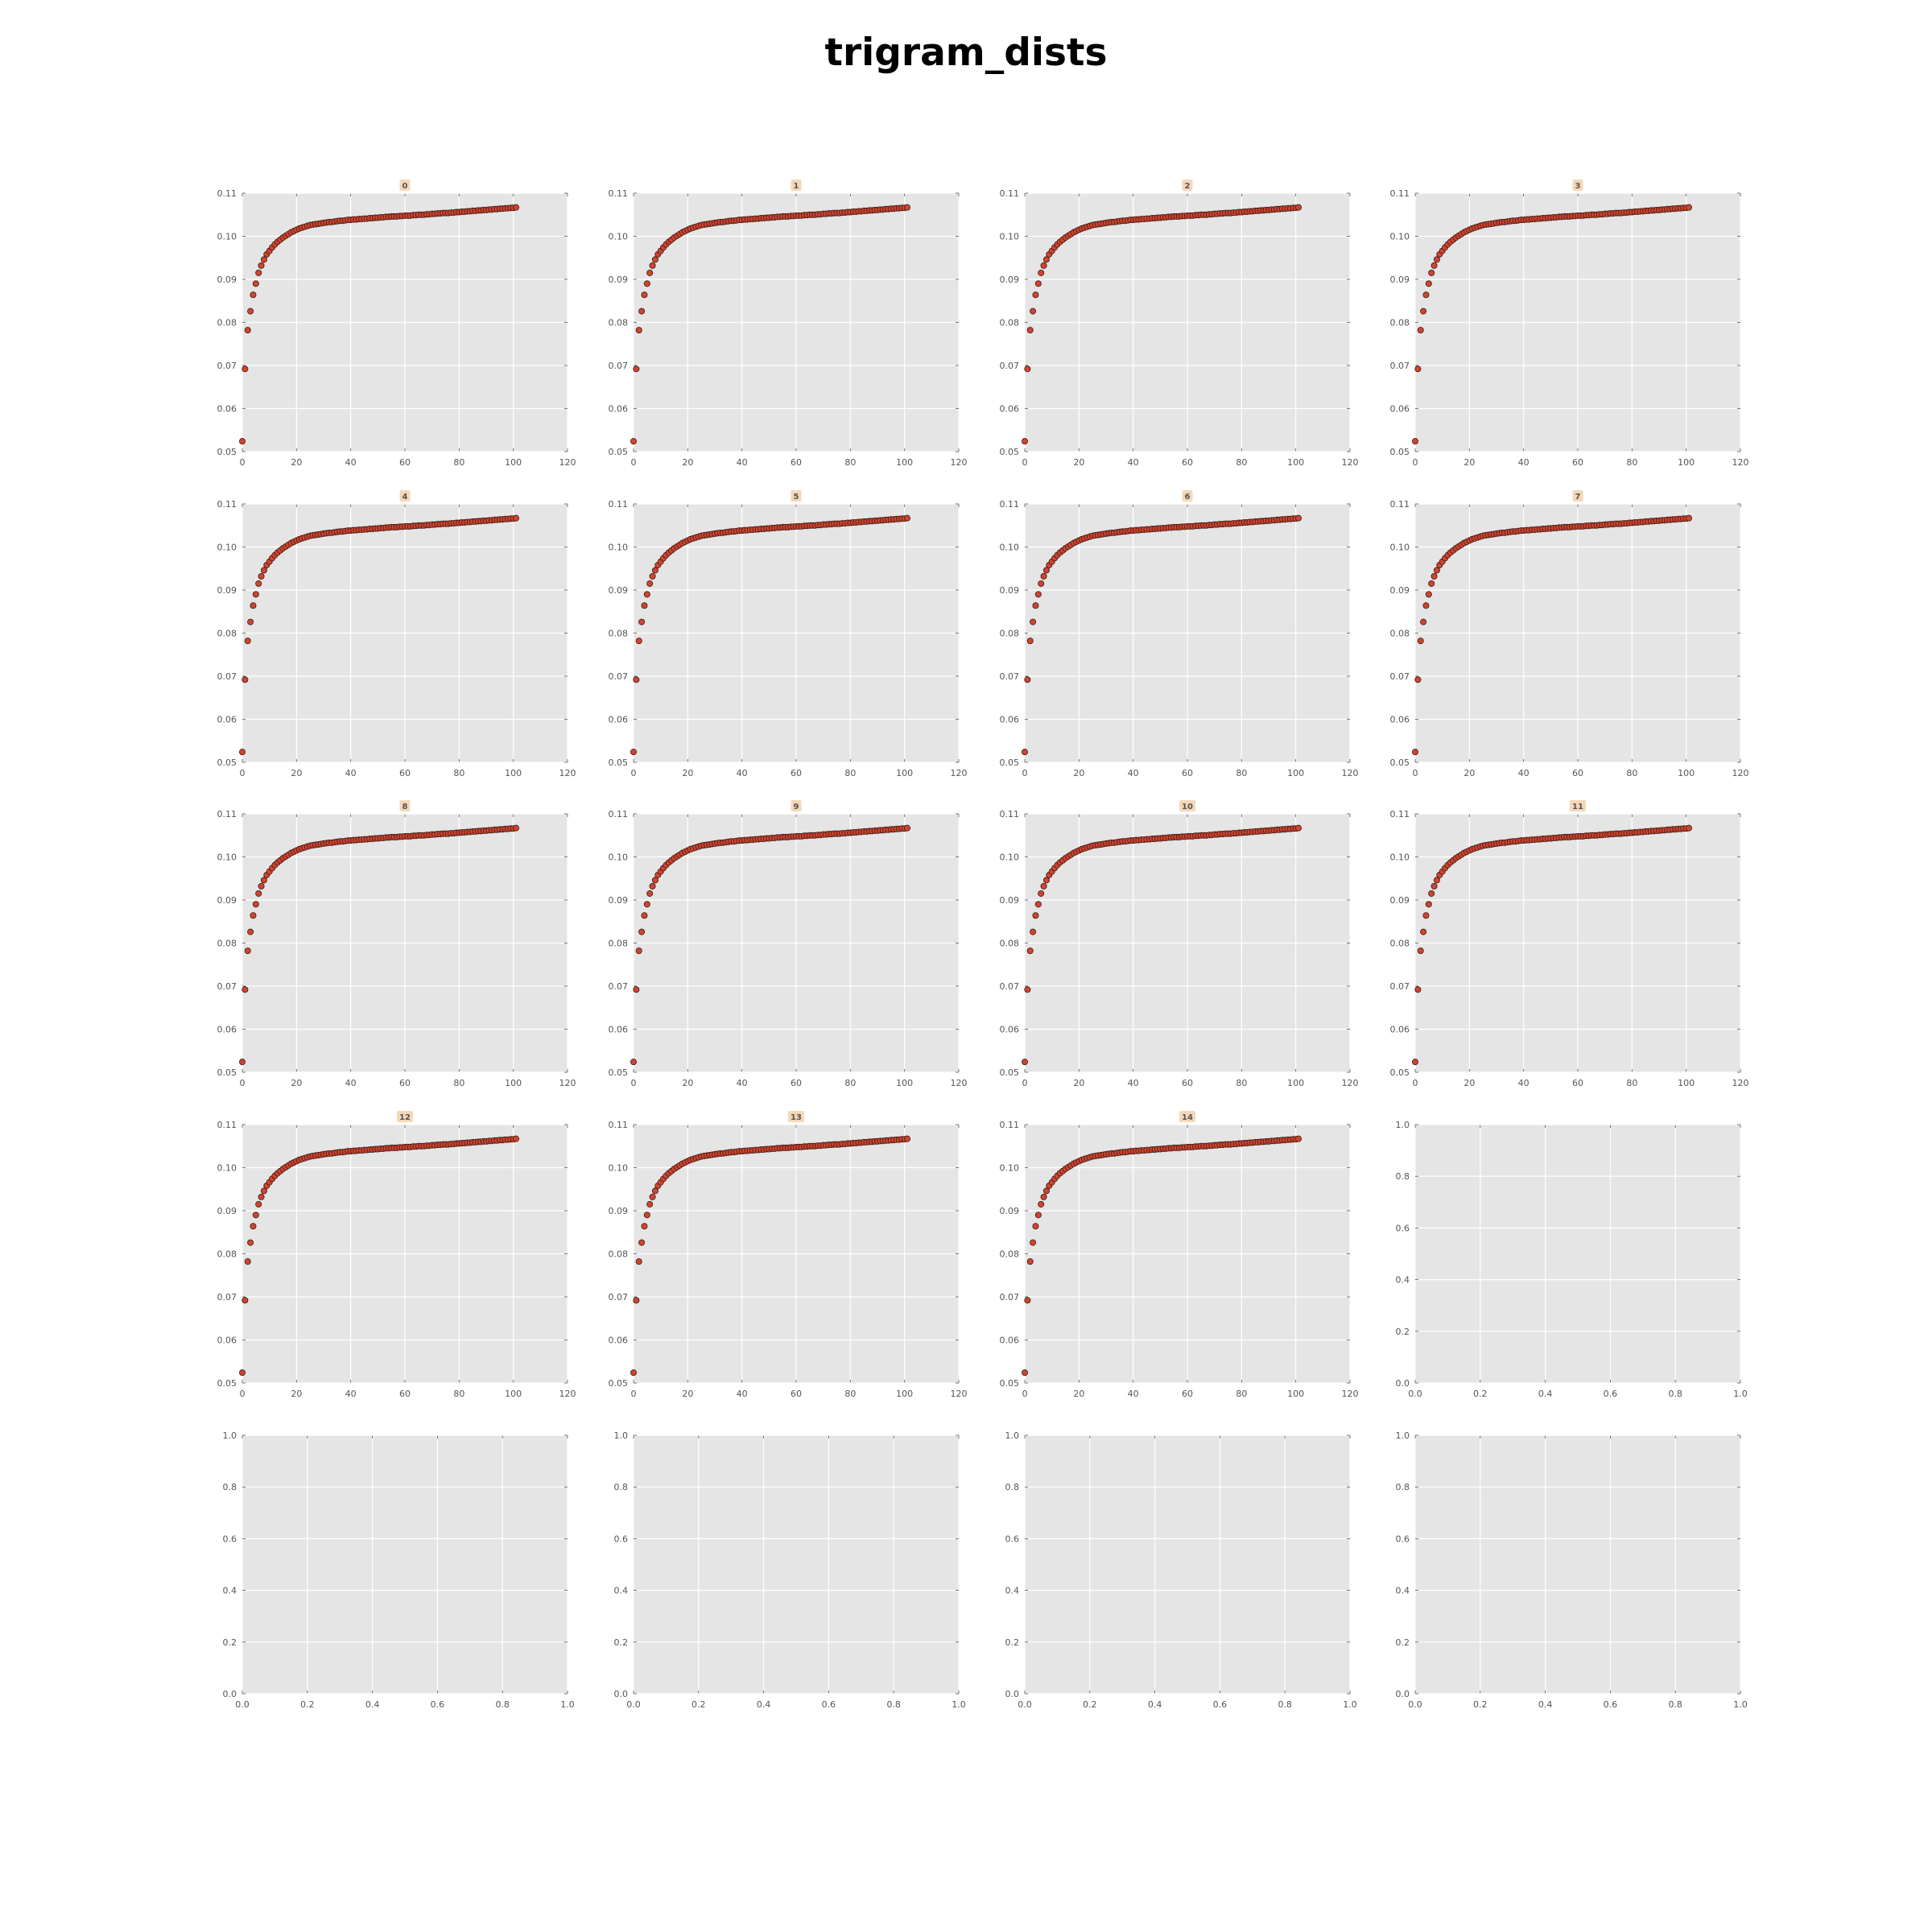 Image resolution: width=1932 pixels, height=1932 pixels. Describe the element at coordinates (227, 1340) in the screenshot. I see `y-tick-label: 0.06` at that location.